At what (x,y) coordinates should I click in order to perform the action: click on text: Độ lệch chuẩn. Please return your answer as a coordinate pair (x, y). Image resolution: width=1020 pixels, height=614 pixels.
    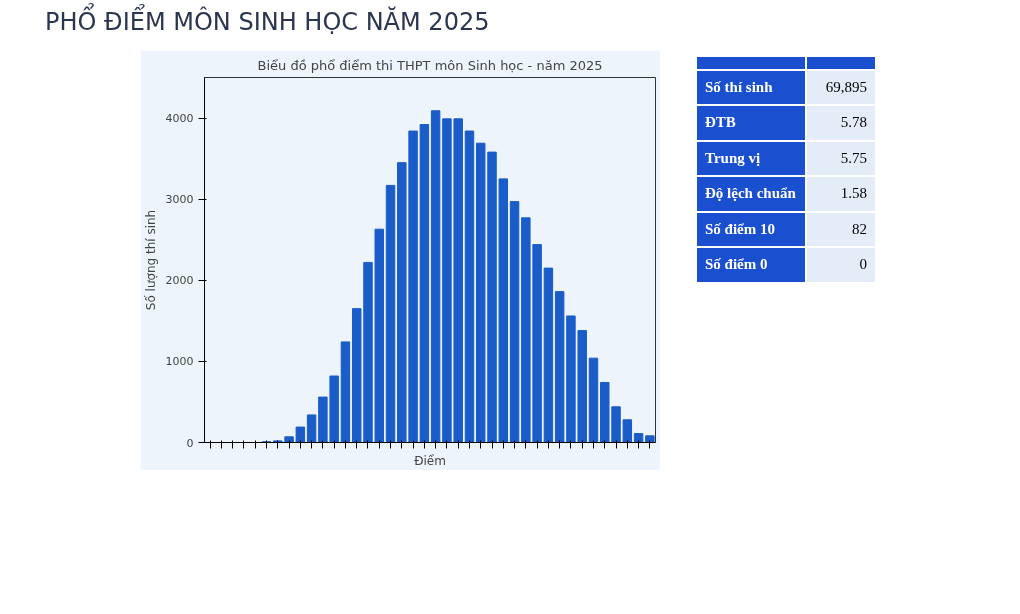
    Looking at the image, I should click on (751, 194).